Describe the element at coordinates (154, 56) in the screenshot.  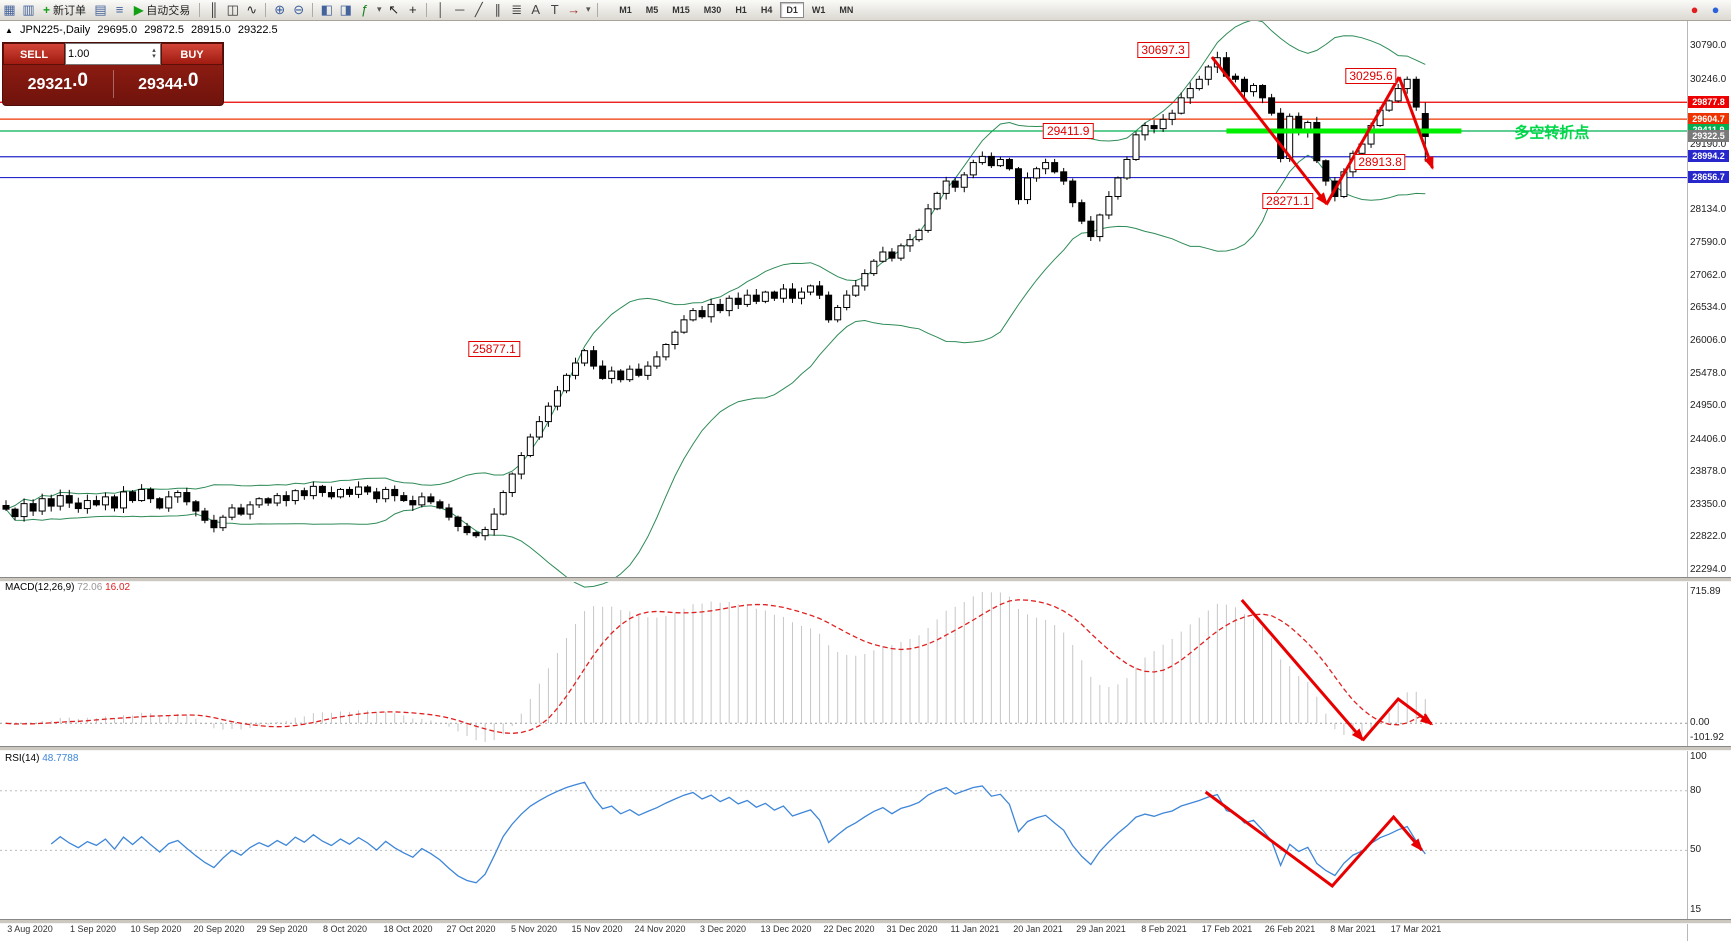
I see `volume-down-arrow: ▾` at that location.